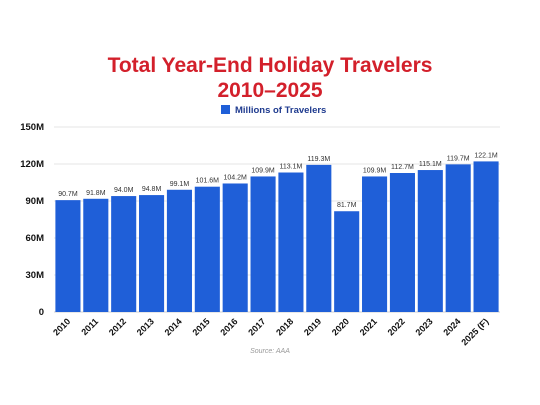 The width and height of the screenshot is (540, 405). What do you see at coordinates (291, 167) in the screenshot?
I see `bar-value-label: 113.1M` at bounding box center [291, 167].